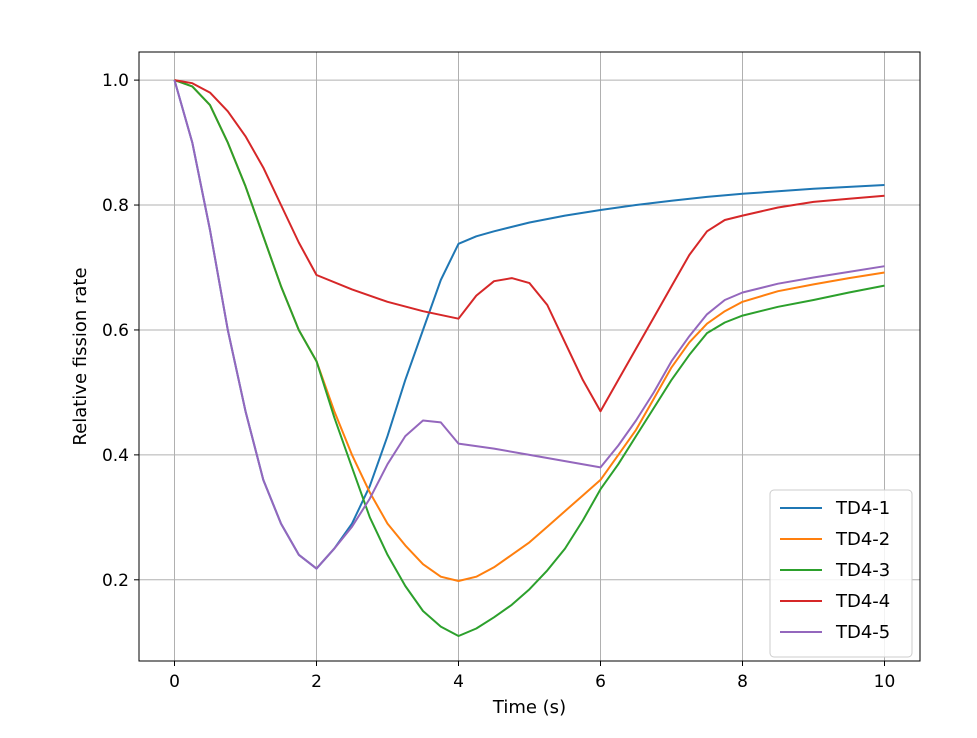  I want to click on legend-label: TD4-3, so click(862, 570).